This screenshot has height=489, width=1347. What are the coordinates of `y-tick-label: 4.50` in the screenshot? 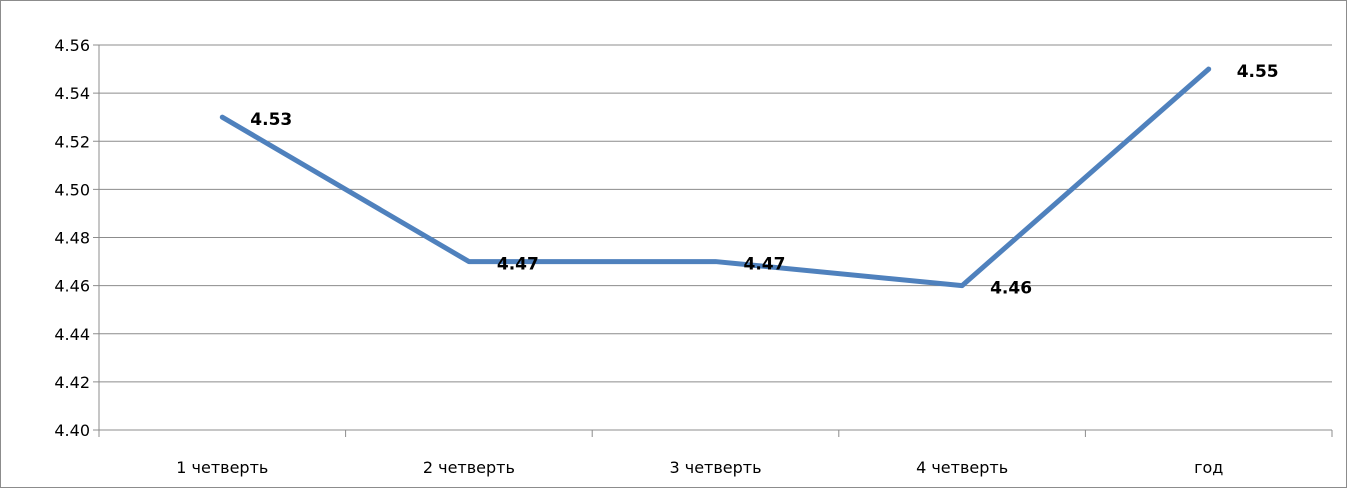 It's located at (72, 189).